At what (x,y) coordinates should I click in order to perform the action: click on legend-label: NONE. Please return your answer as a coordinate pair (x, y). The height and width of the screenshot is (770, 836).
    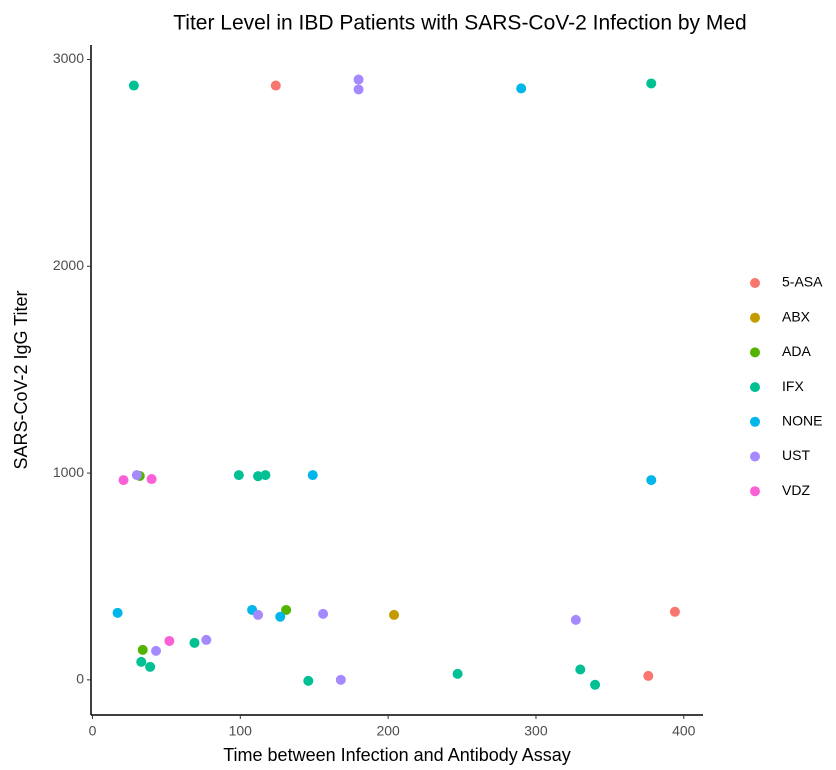
    Looking at the image, I should click on (802, 421).